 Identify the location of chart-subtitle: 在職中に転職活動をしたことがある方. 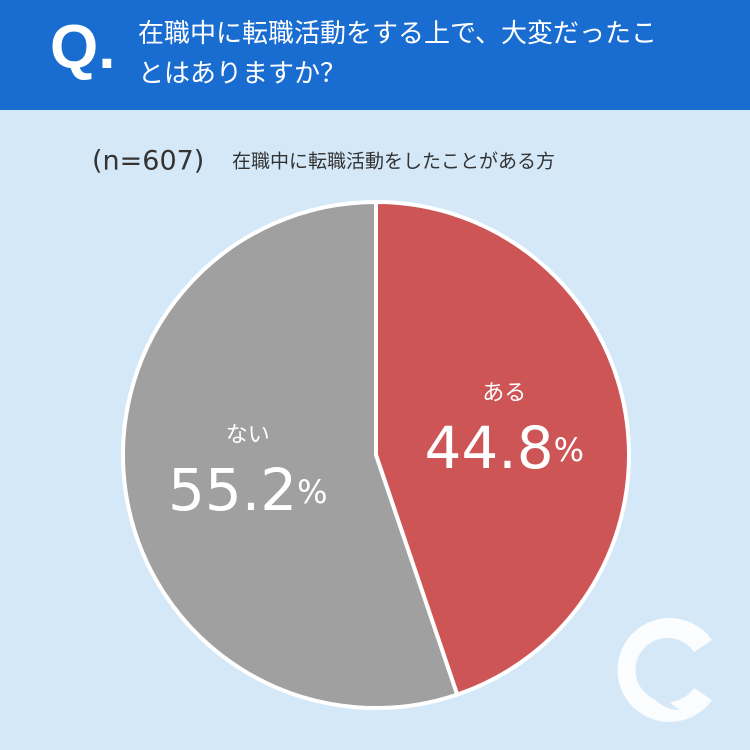
(393, 162).